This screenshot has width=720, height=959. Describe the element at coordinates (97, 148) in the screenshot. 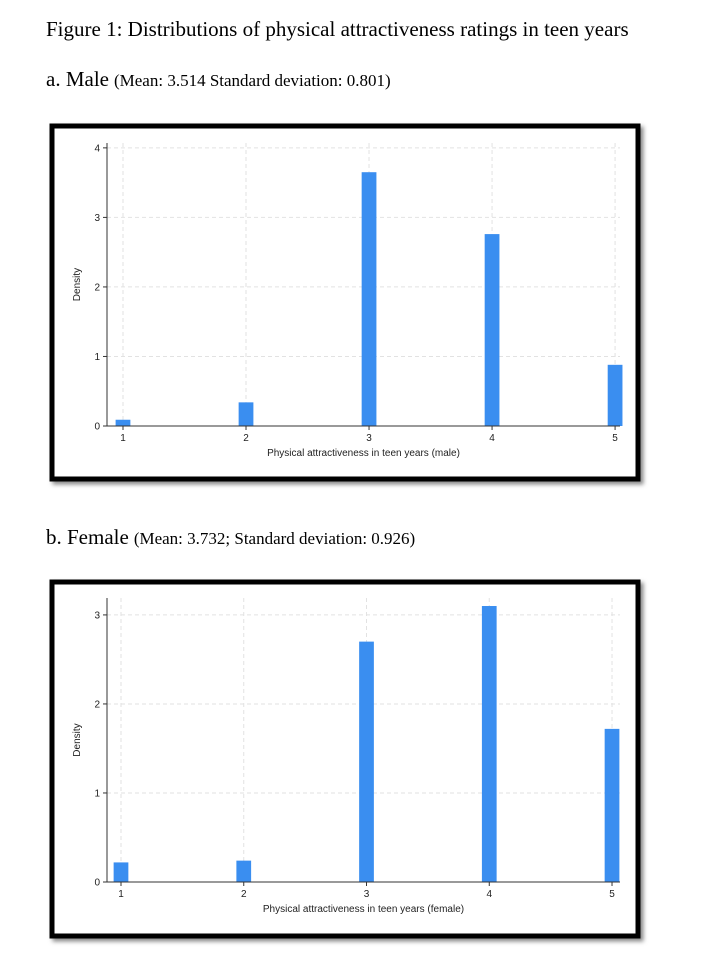

I see `y-tick-label: 4` at that location.